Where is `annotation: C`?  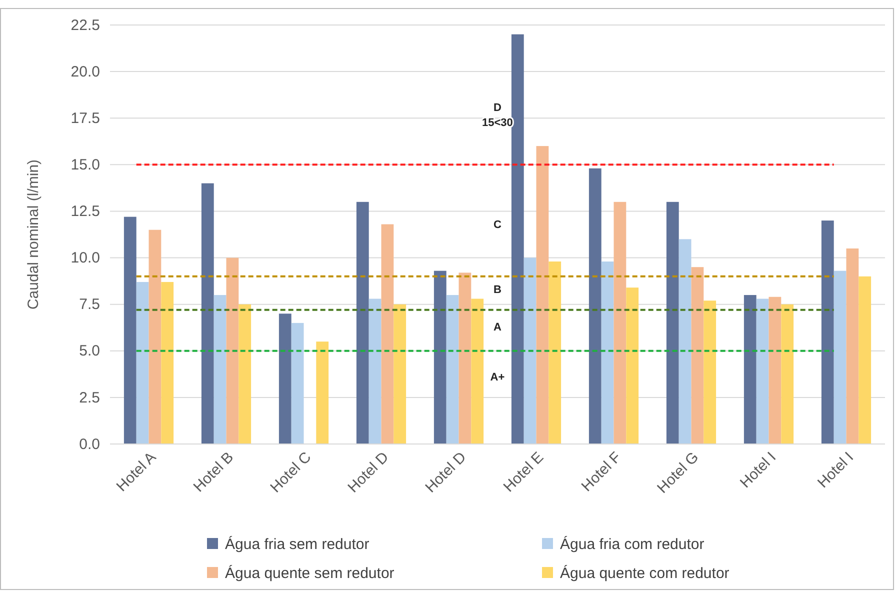 annotation: C is located at coordinates (497, 224).